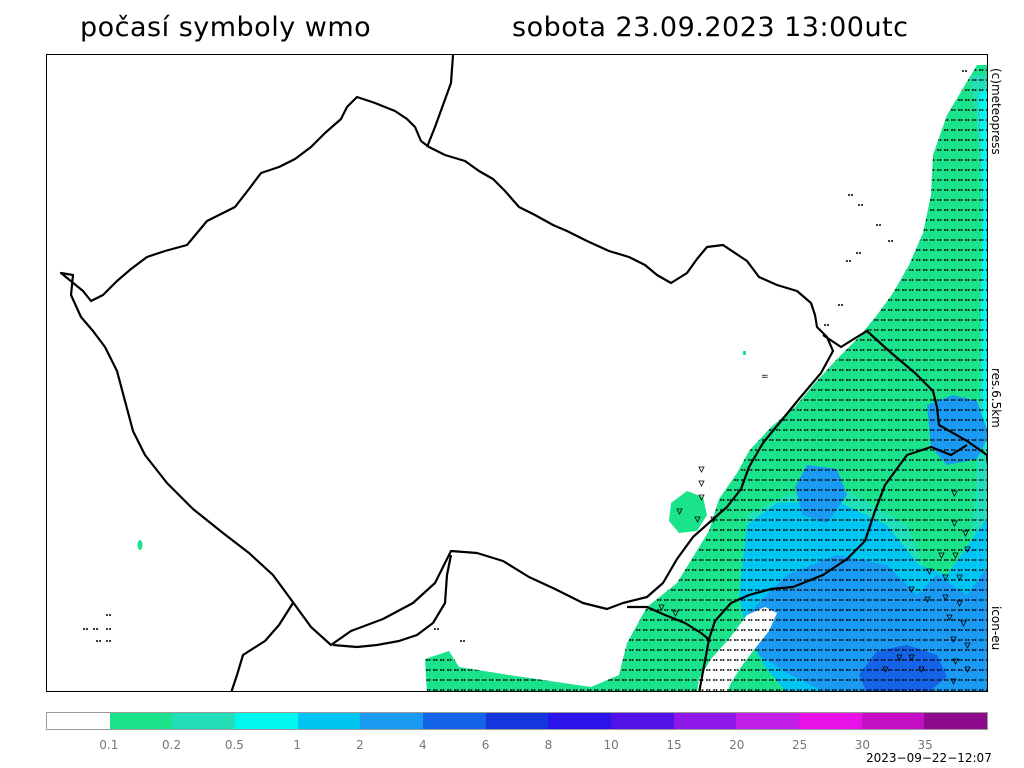 The width and height of the screenshot is (1024, 768). Describe the element at coordinates (226, 27) in the screenshot. I see `map-title: počasí symboly wmo` at that location.